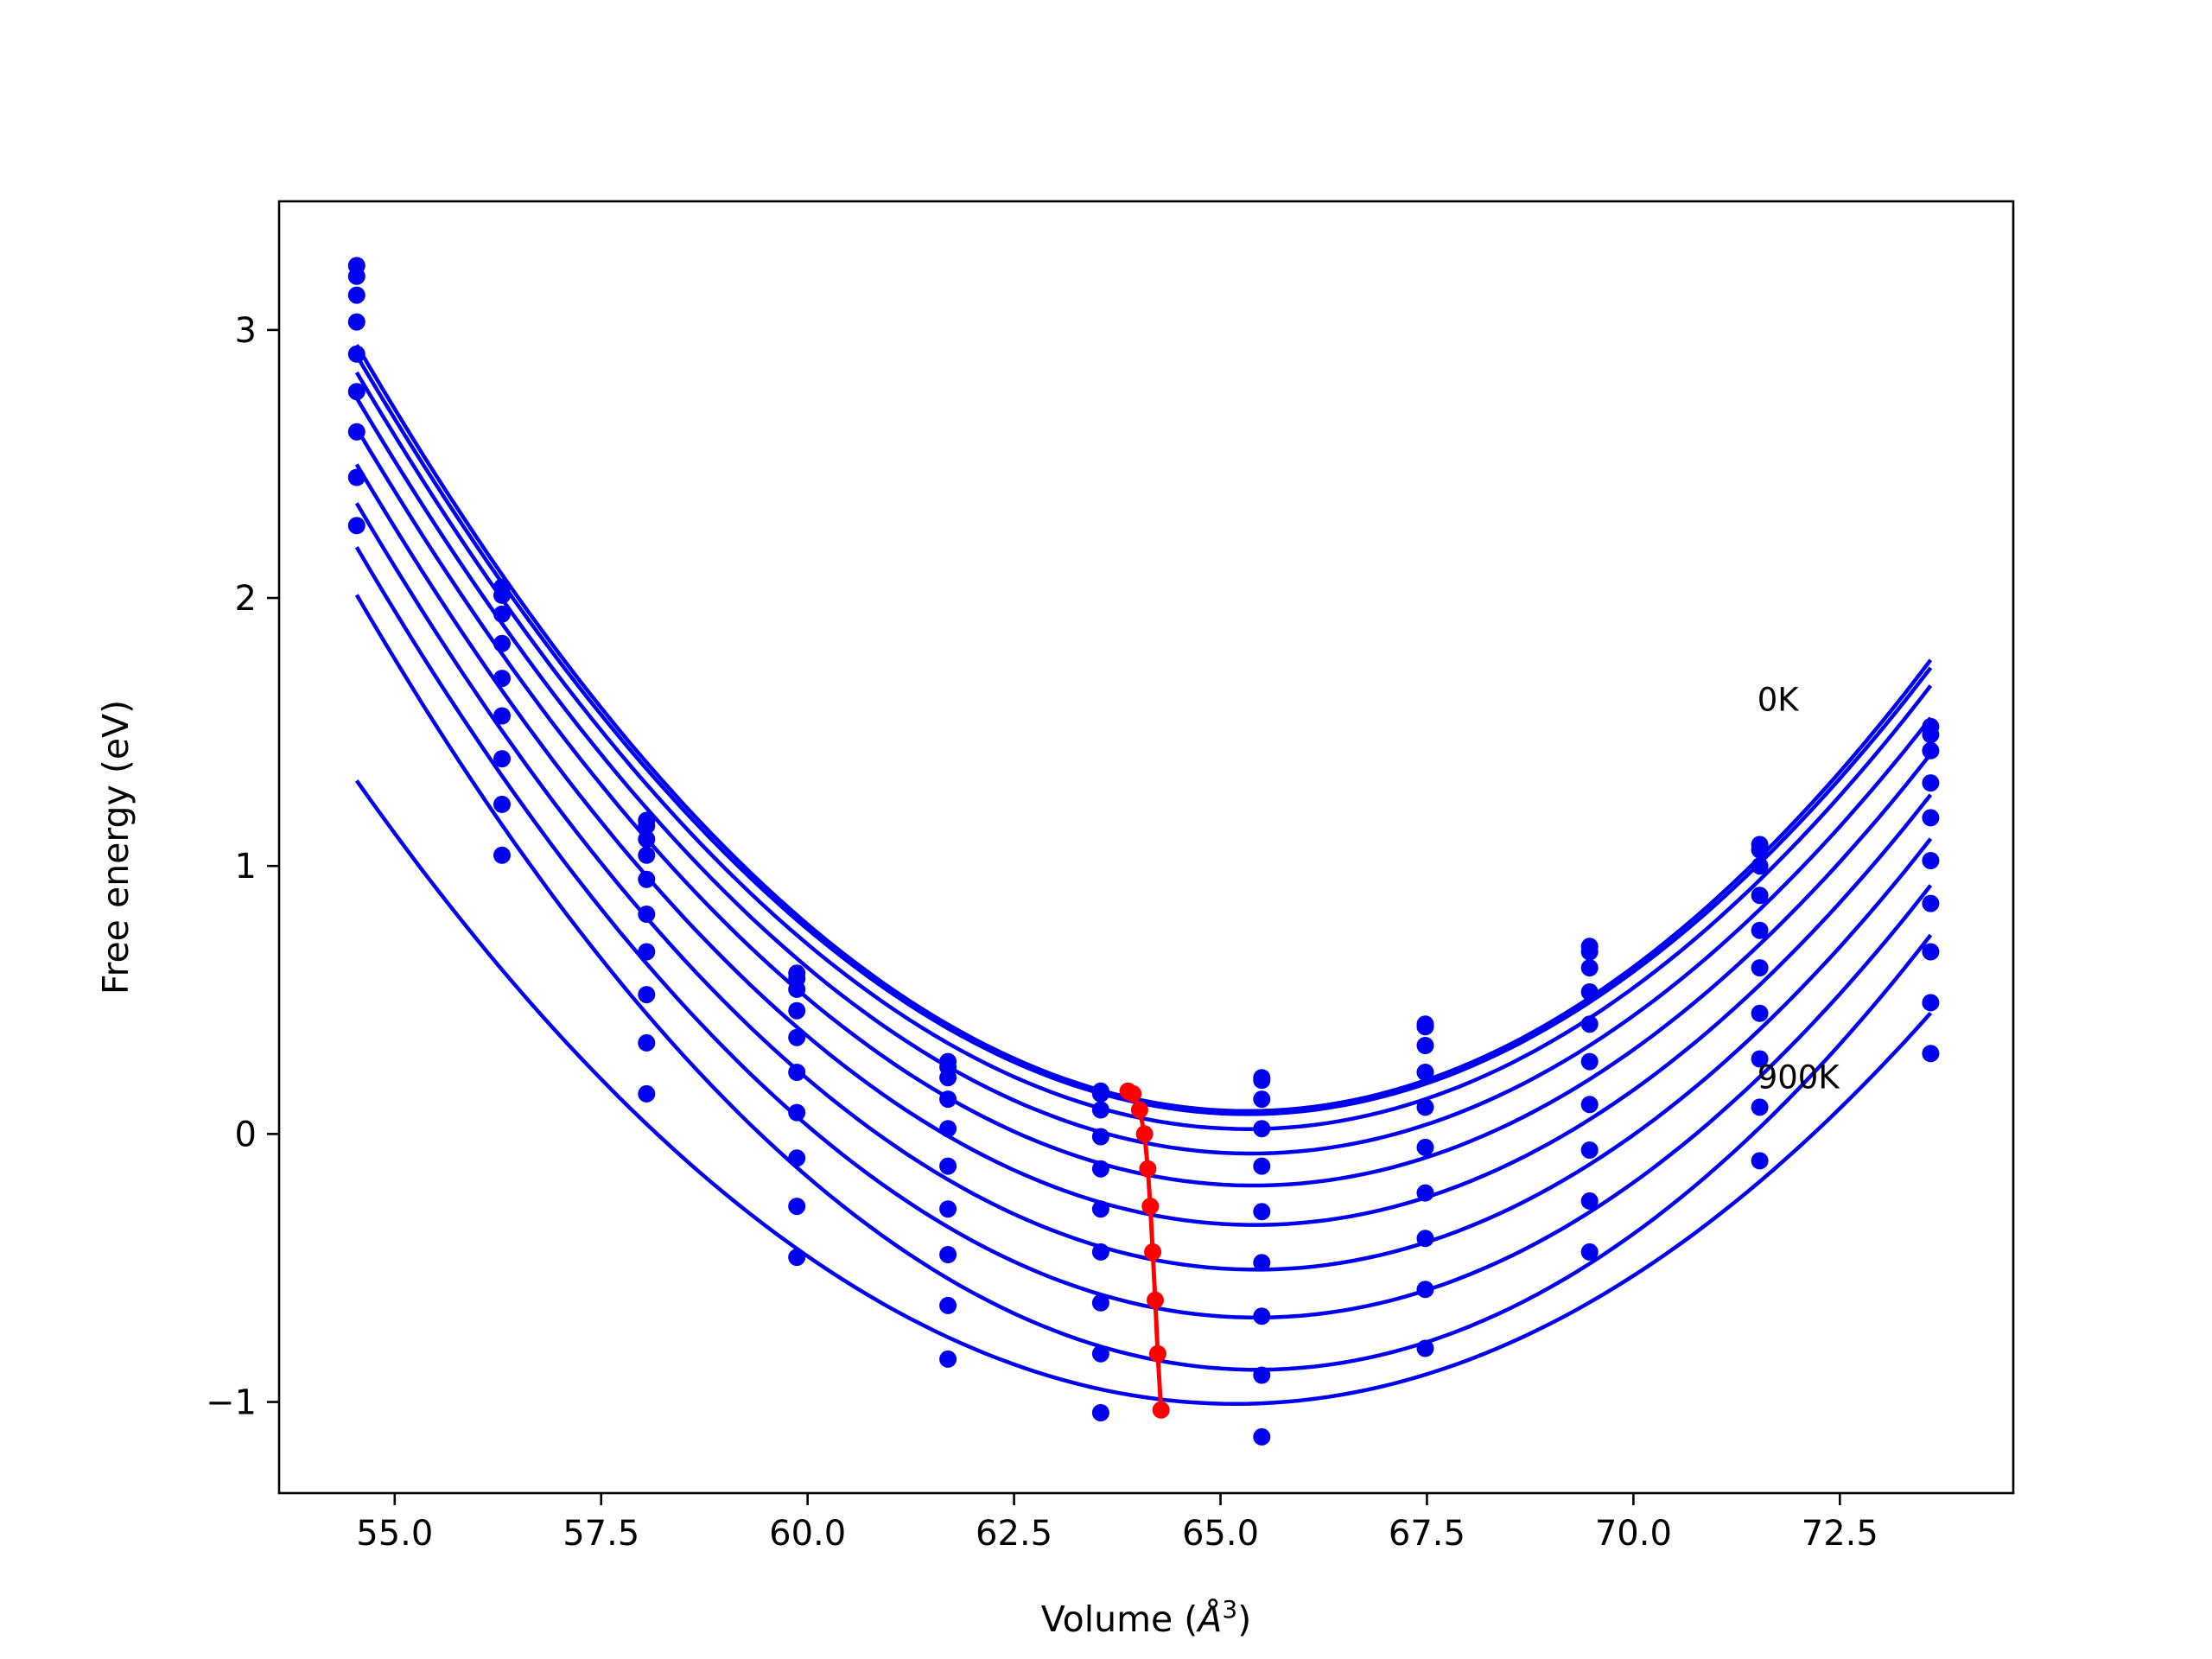 The height and width of the screenshot is (1659, 2212). Describe the element at coordinates (246, 867) in the screenshot. I see `y-tick-label: 1` at that location.